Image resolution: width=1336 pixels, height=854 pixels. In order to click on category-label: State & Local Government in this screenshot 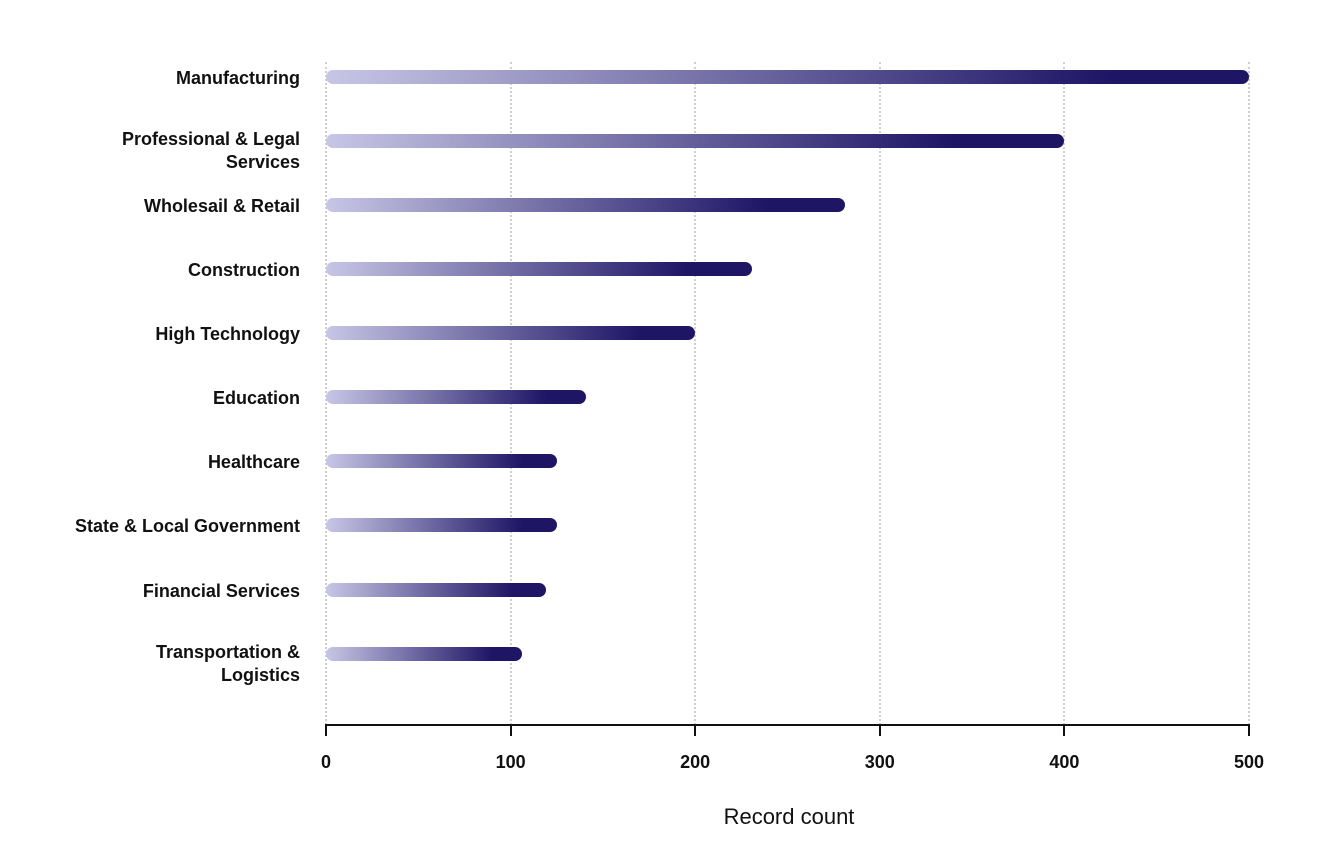, I will do `click(187, 526)`.